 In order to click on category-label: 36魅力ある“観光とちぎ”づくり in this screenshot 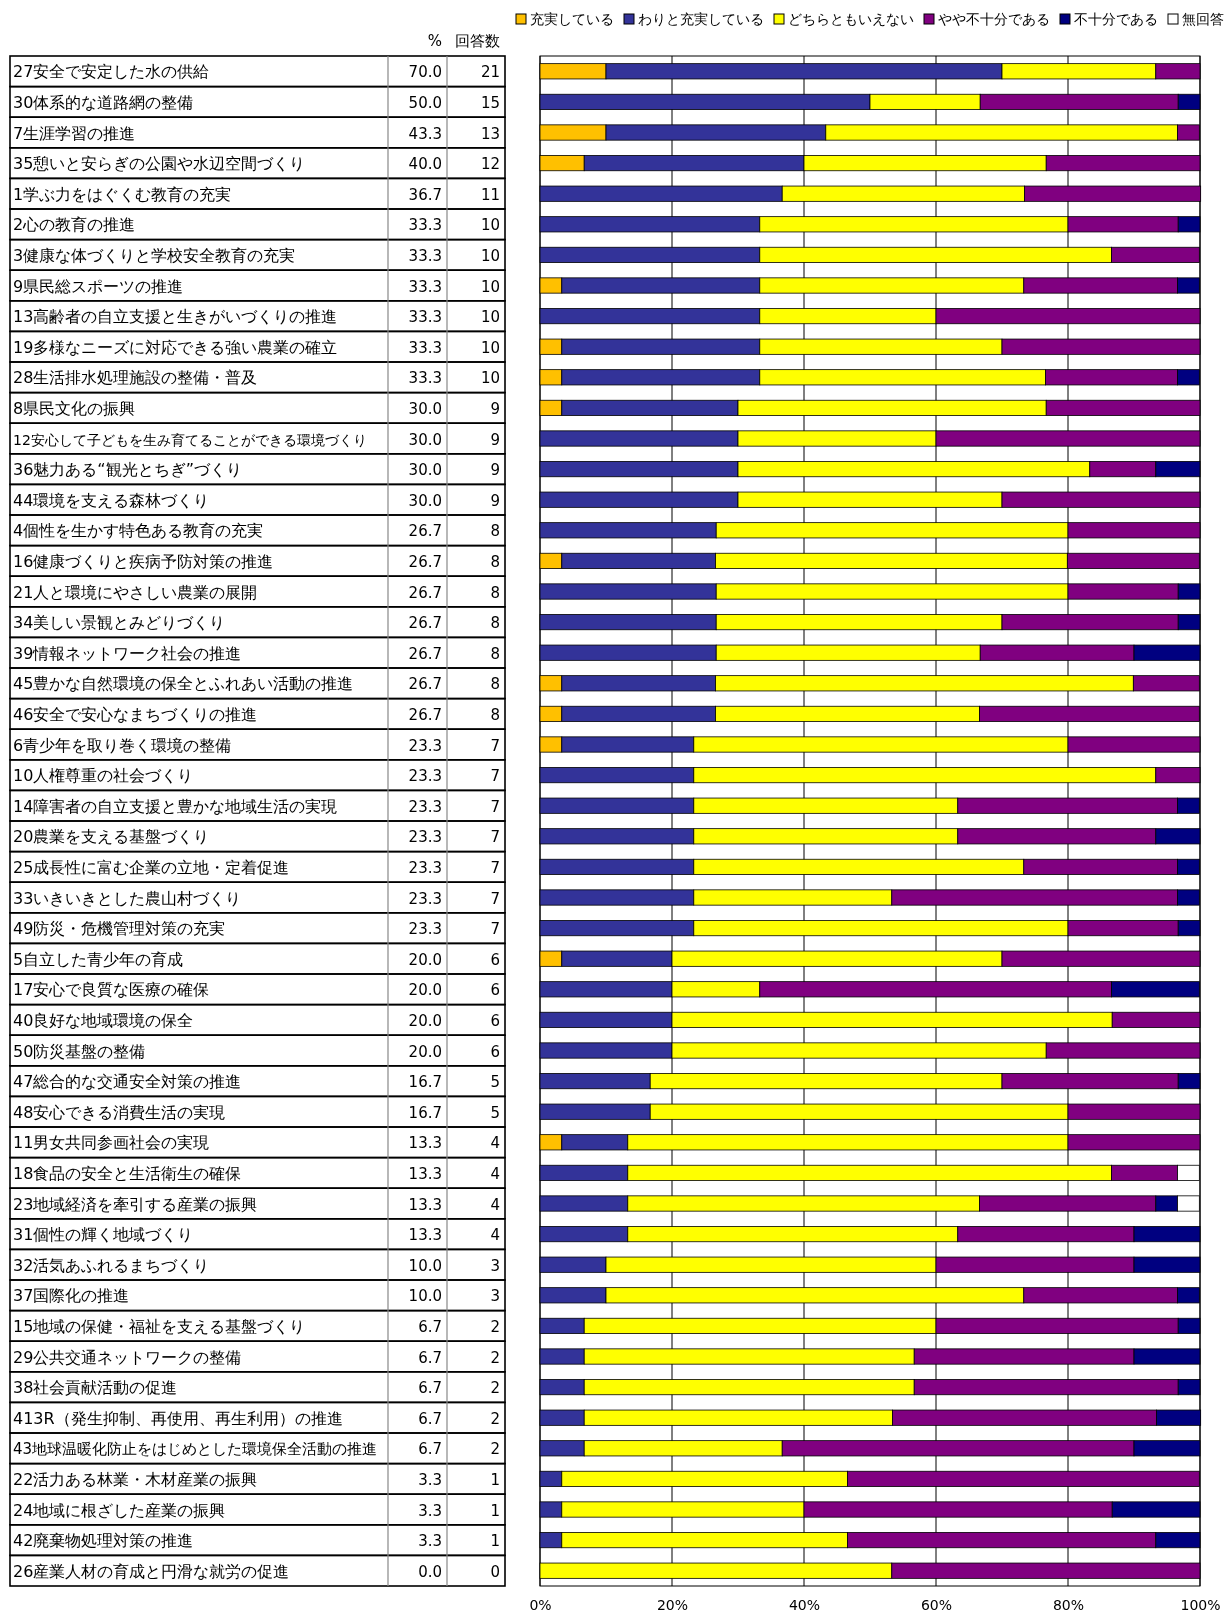, I will do `click(127, 470)`.